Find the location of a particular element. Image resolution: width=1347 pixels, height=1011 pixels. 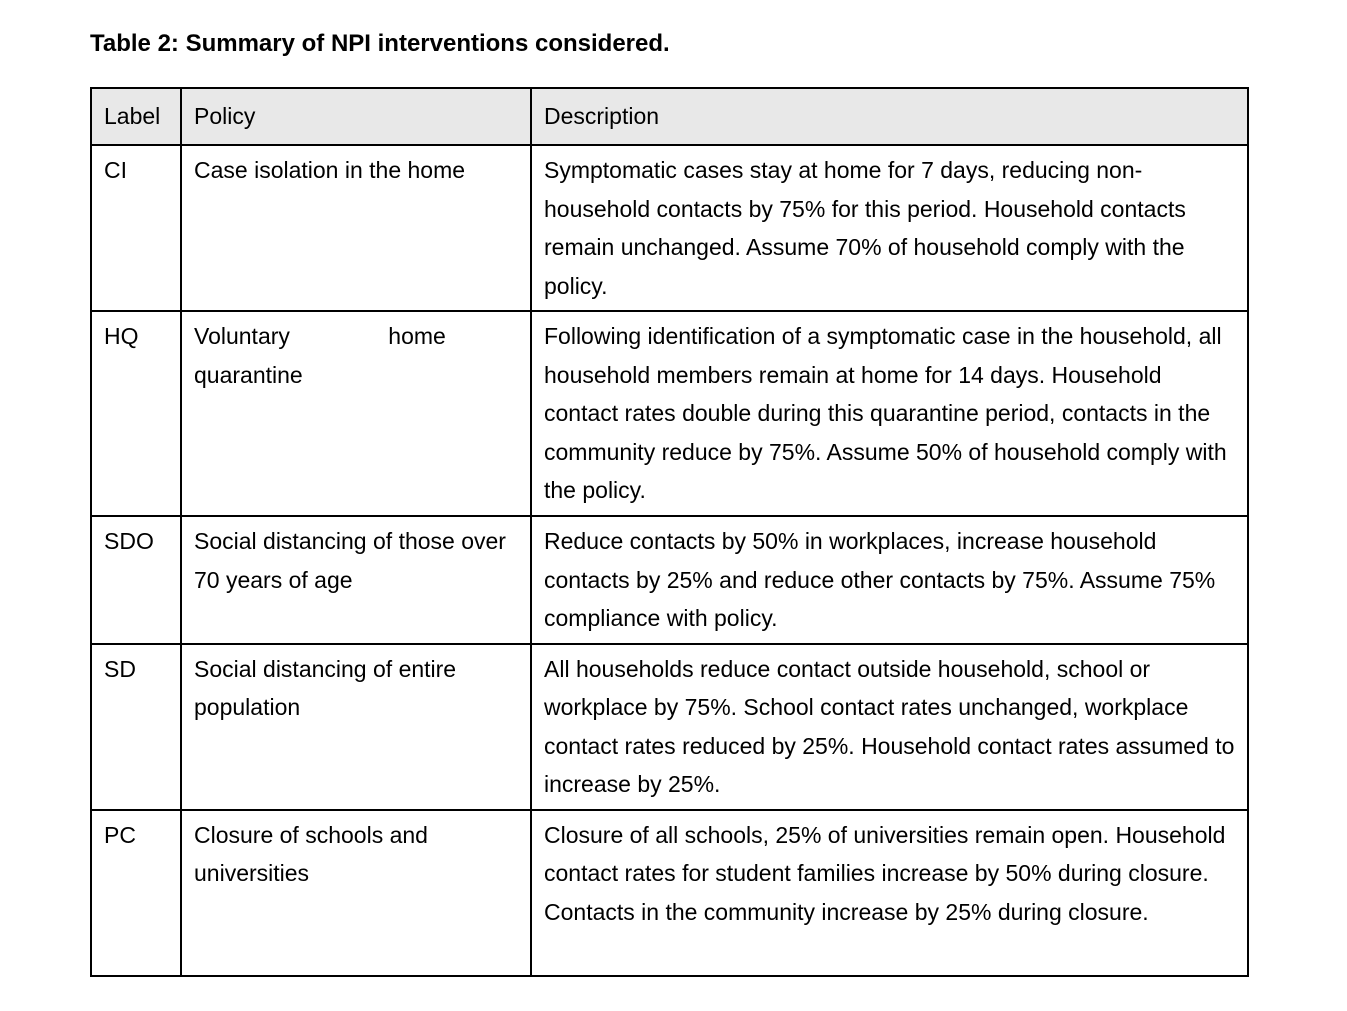

policy-cell: Case isolation in the home is located at coordinates (356, 228).